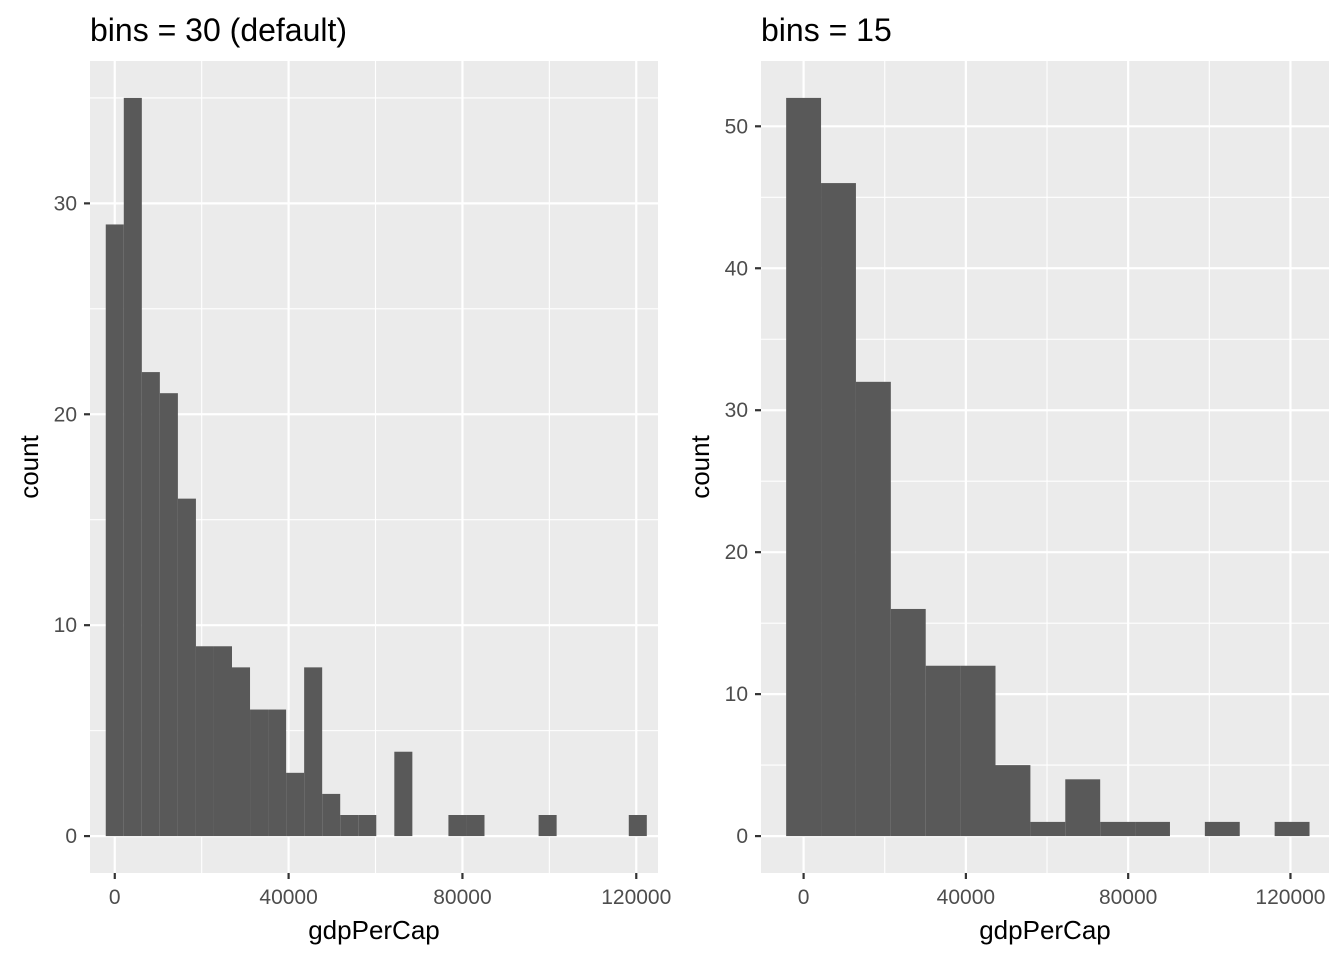  I want to click on chart-title: bins = 30 (default), so click(218, 30).